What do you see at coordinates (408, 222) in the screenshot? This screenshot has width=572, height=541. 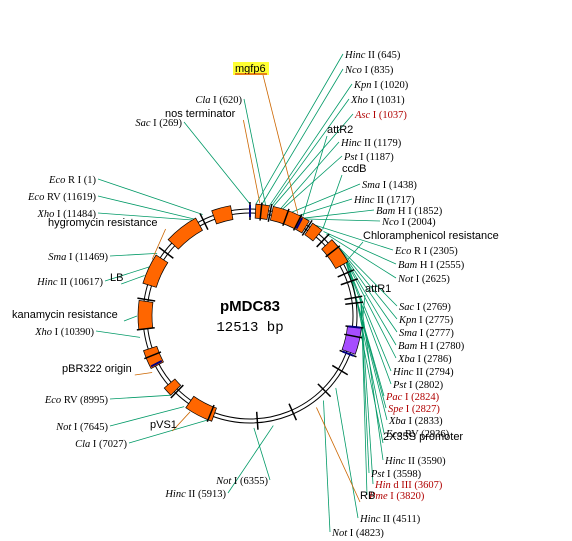 I see `site-label: Nco I (2004)` at bounding box center [408, 222].